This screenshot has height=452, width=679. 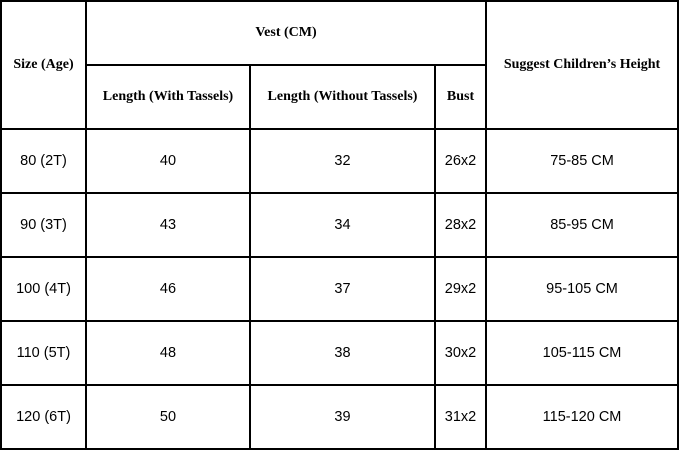 What do you see at coordinates (460, 97) in the screenshot?
I see `header-bust: Bust` at bounding box center [460, 97].